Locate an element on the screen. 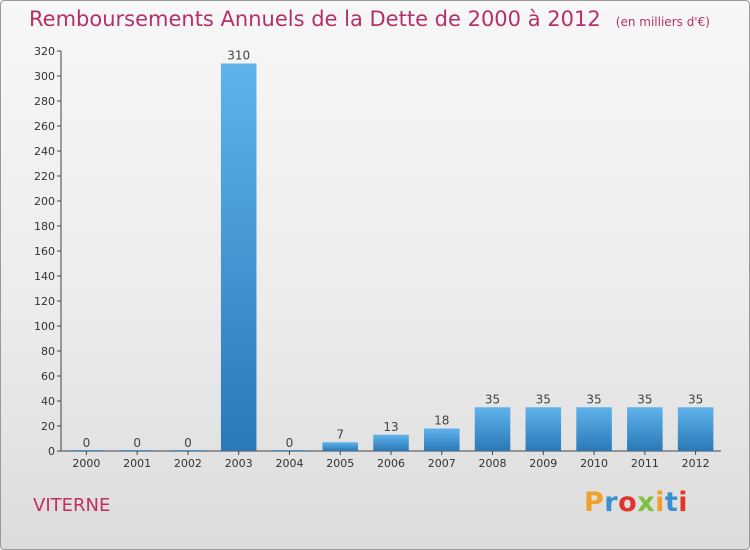 This screenshot has height=550, width=750. y-tick-label: 240 is located at coordinates (44, 151).